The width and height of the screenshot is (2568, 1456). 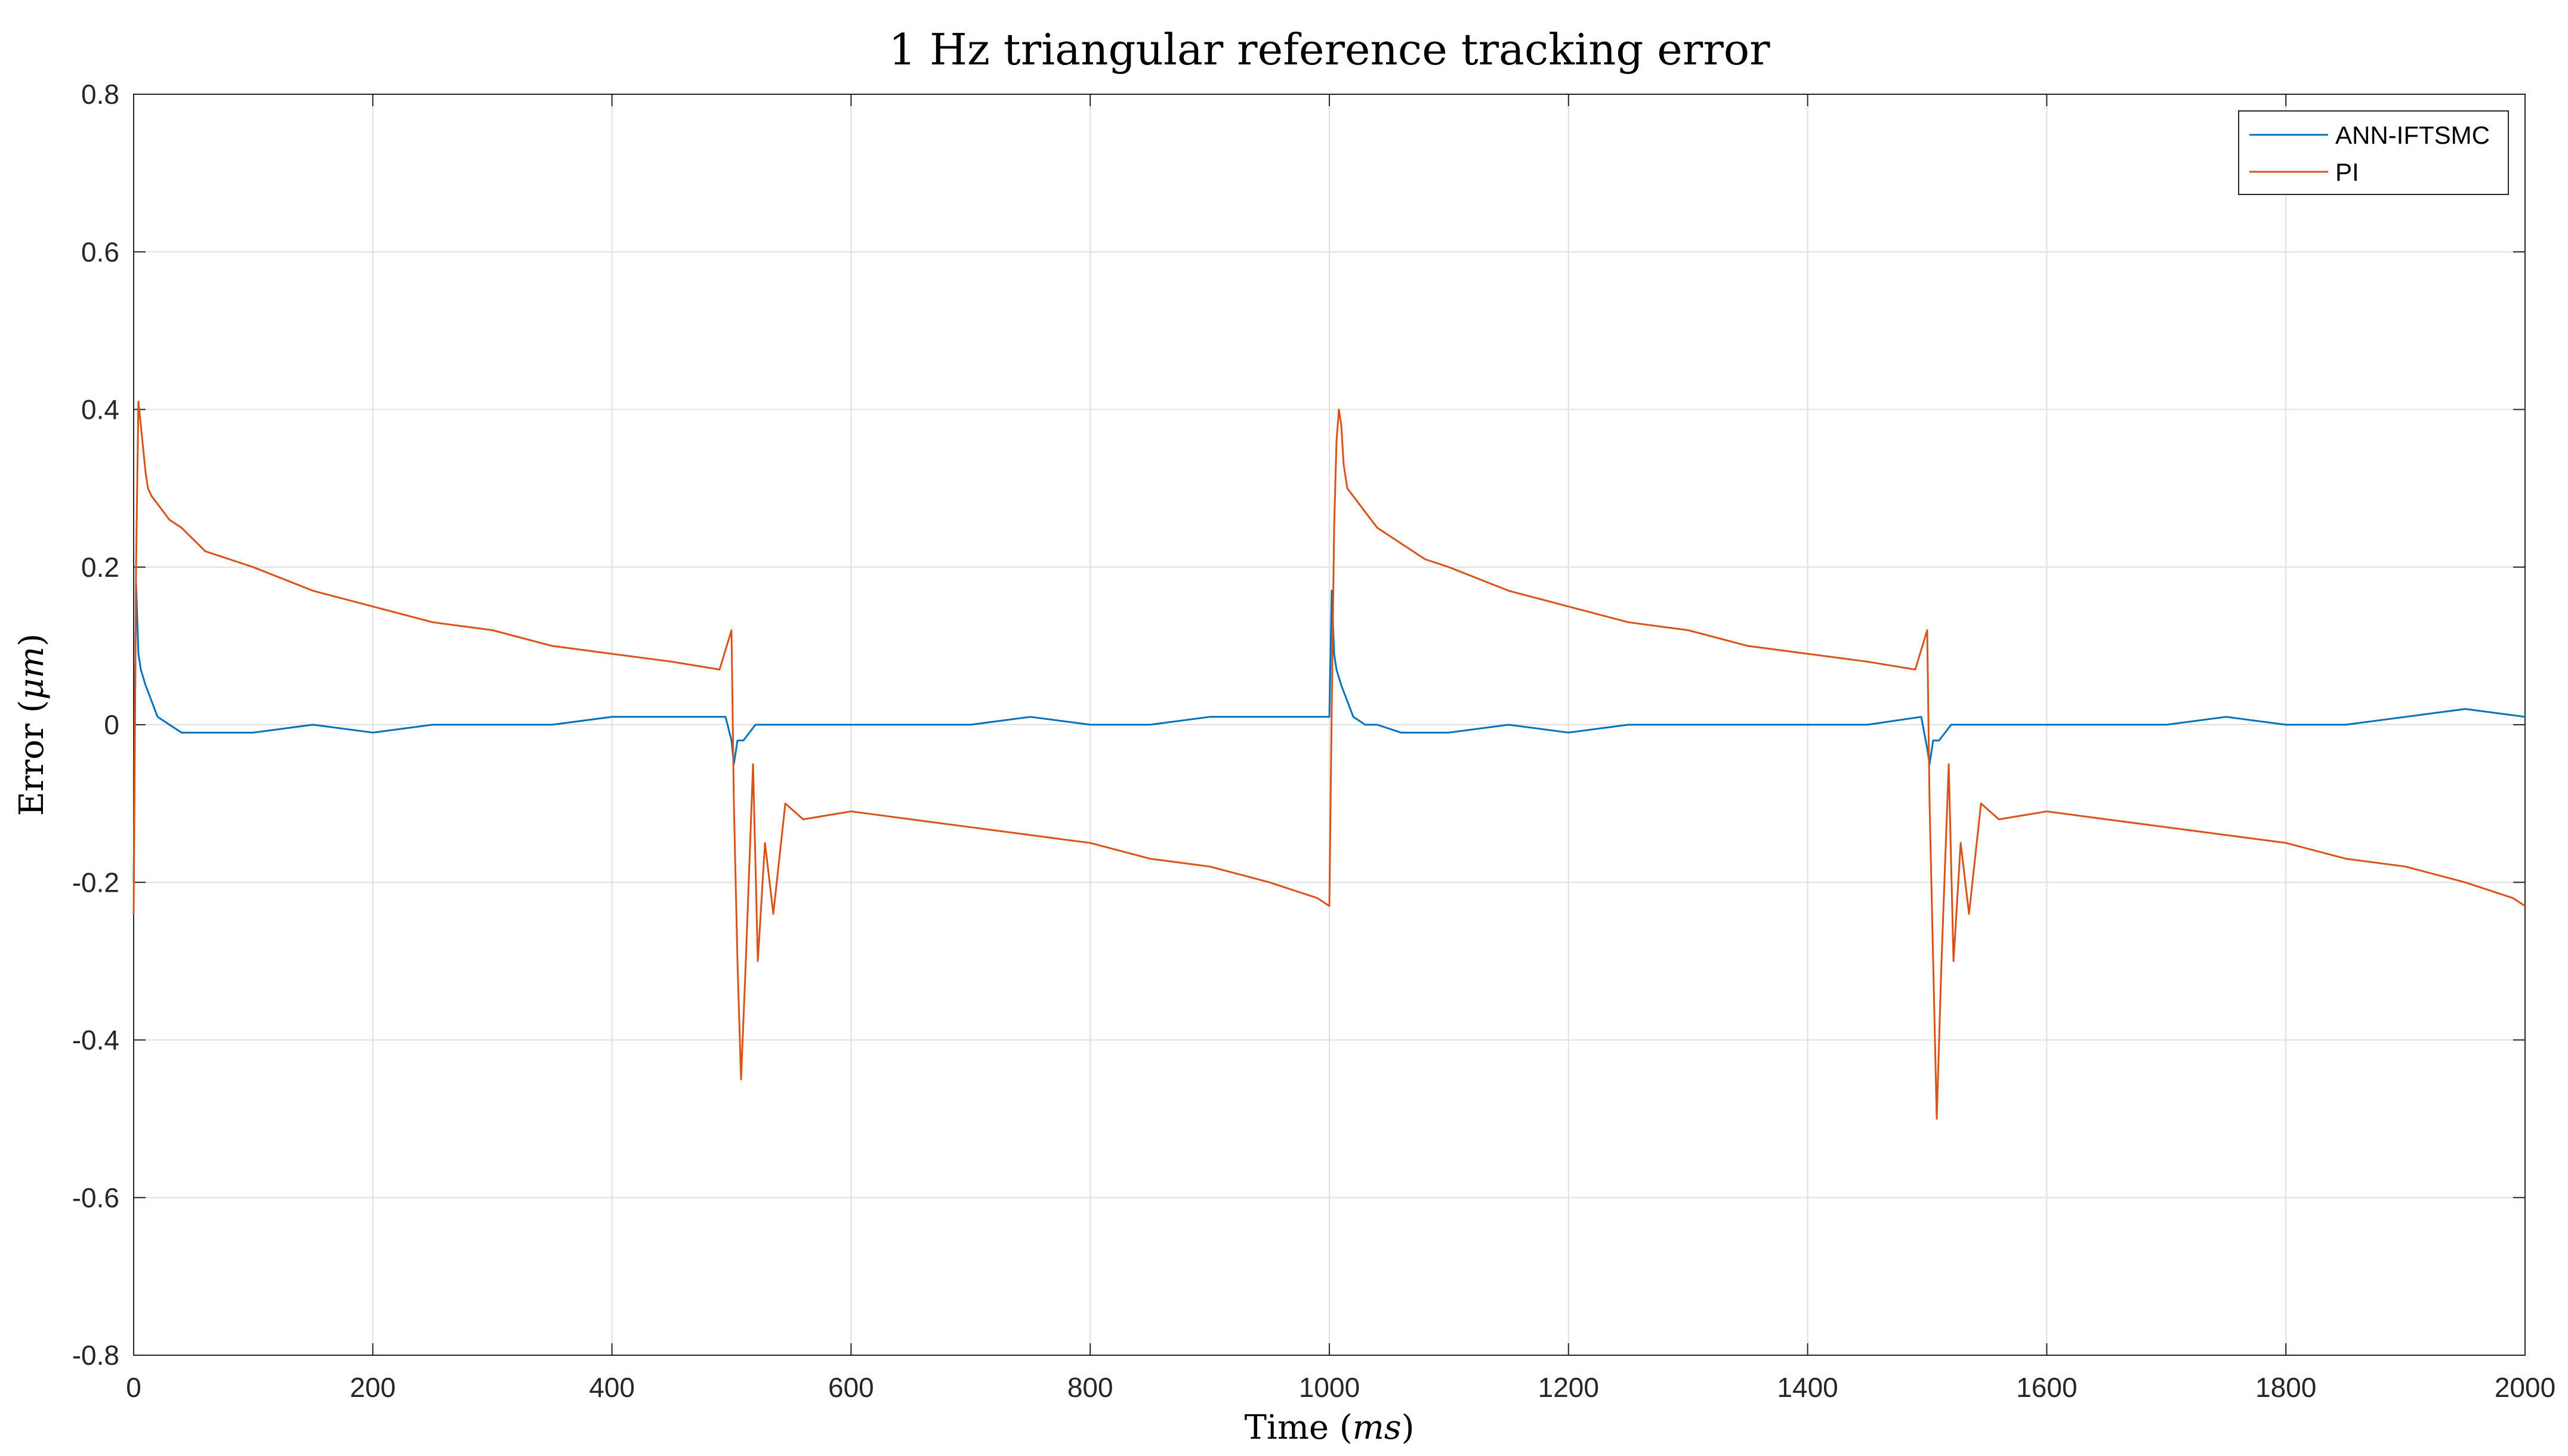 What do you see at coordinates (133, 1387) in the screenshot?
I see `x-tick-label: 0` at bounding box center [133, 1387].